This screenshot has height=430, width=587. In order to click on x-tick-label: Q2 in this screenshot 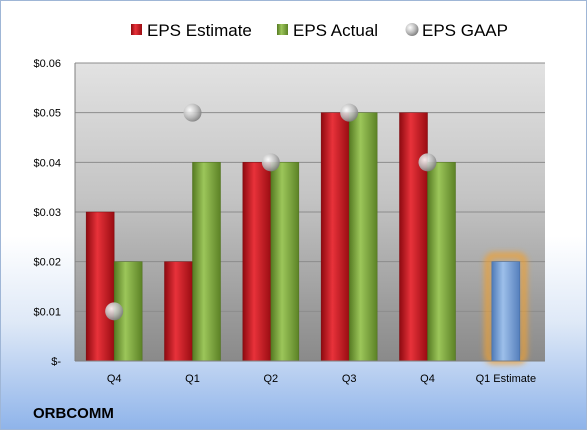, I will do `click(270, 379)`.